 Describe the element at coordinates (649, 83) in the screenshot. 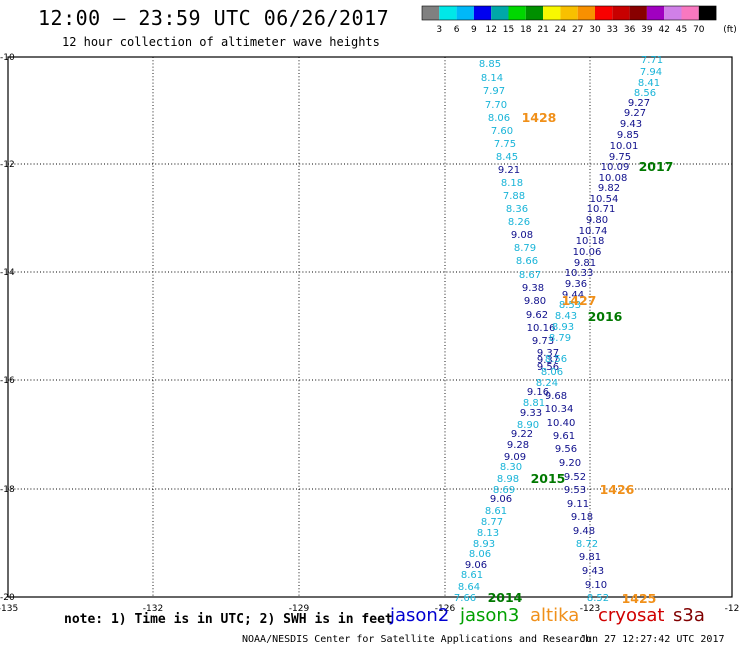

I see `wave-height-label: 8.41` at that location.